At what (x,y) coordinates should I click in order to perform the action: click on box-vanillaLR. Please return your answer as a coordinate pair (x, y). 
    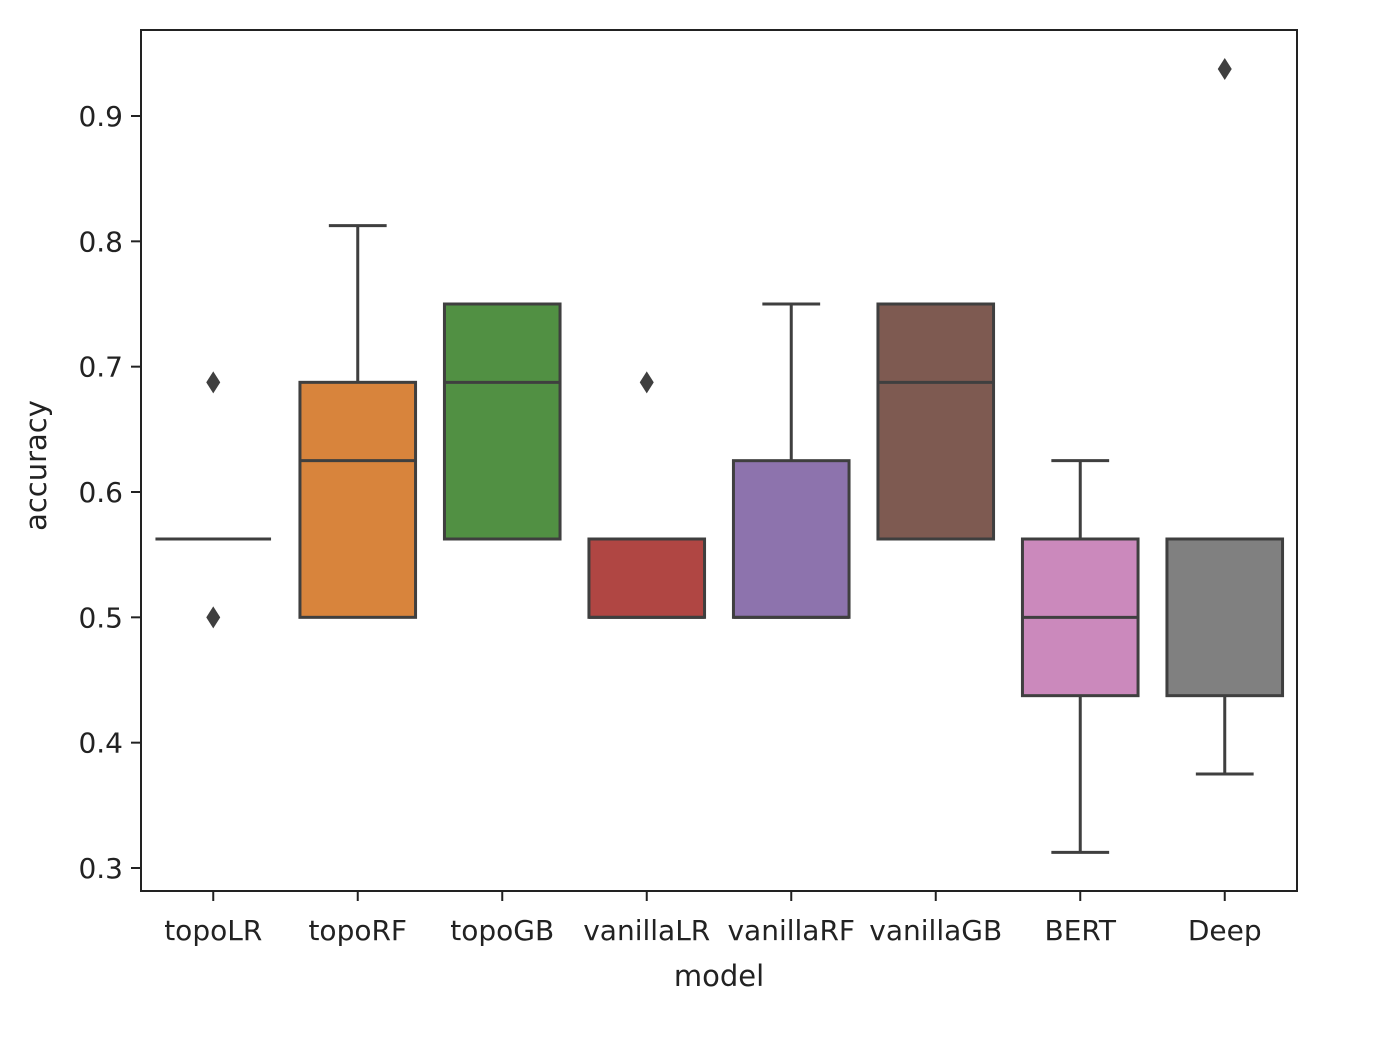
    Looking at the image, I should click on (647, 578).